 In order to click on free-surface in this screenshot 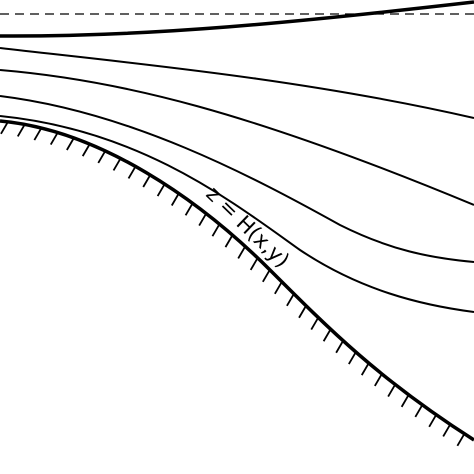, I will do `click(237, 19)`.